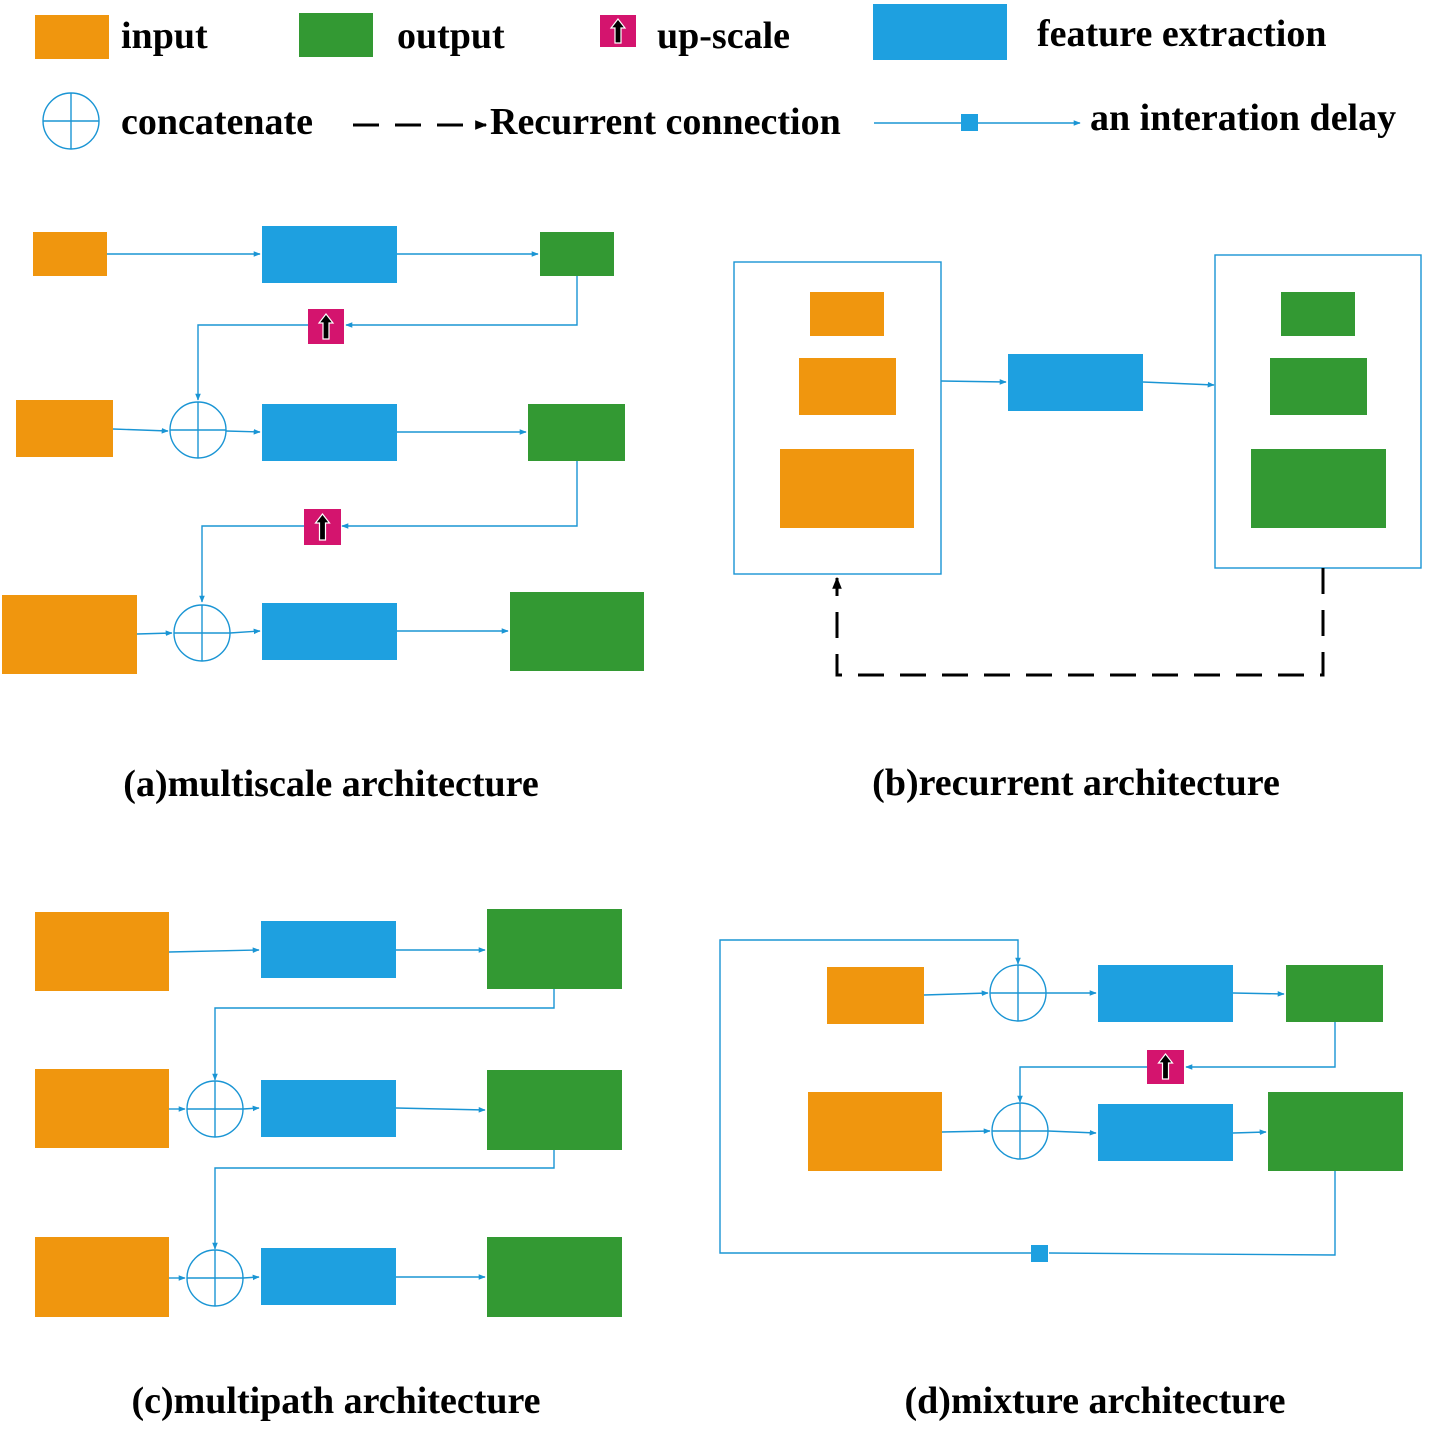  What do you see at coordinates (1039, 1253) in the screenshot?
I see `delay-icon` at bounding box center [1039, 1253].